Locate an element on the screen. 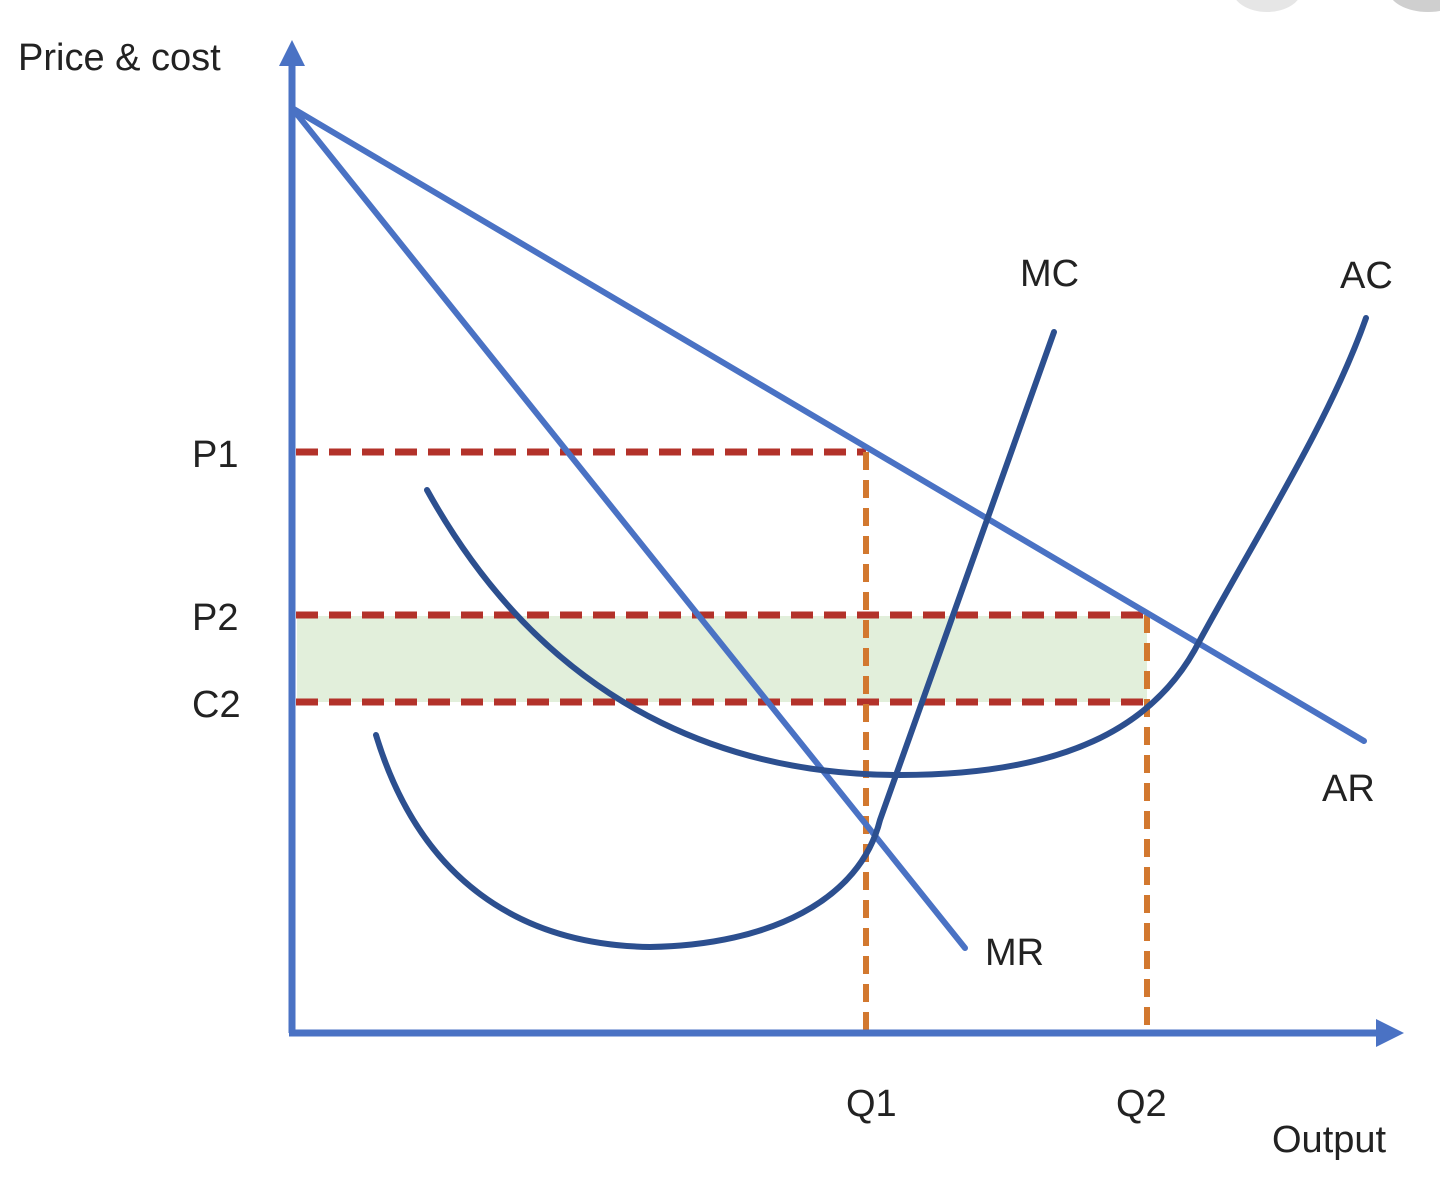 This screenshot has height=1180, width=1440. c2-label: C2 is located at coordinates (216, 705).